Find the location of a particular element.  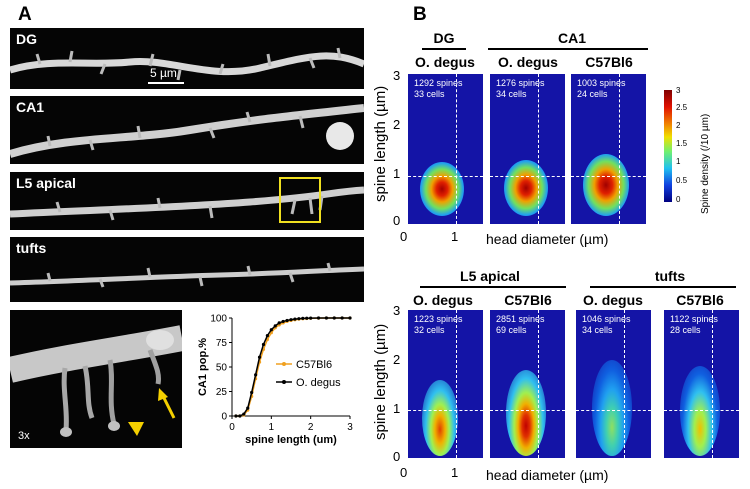

bottom-ytick-2: 2 is located at coordinates (397, 359).